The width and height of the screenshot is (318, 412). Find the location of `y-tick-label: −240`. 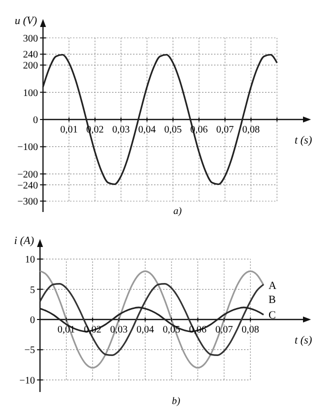

y-tick-label: −240 is located at coordinates (27, 186).